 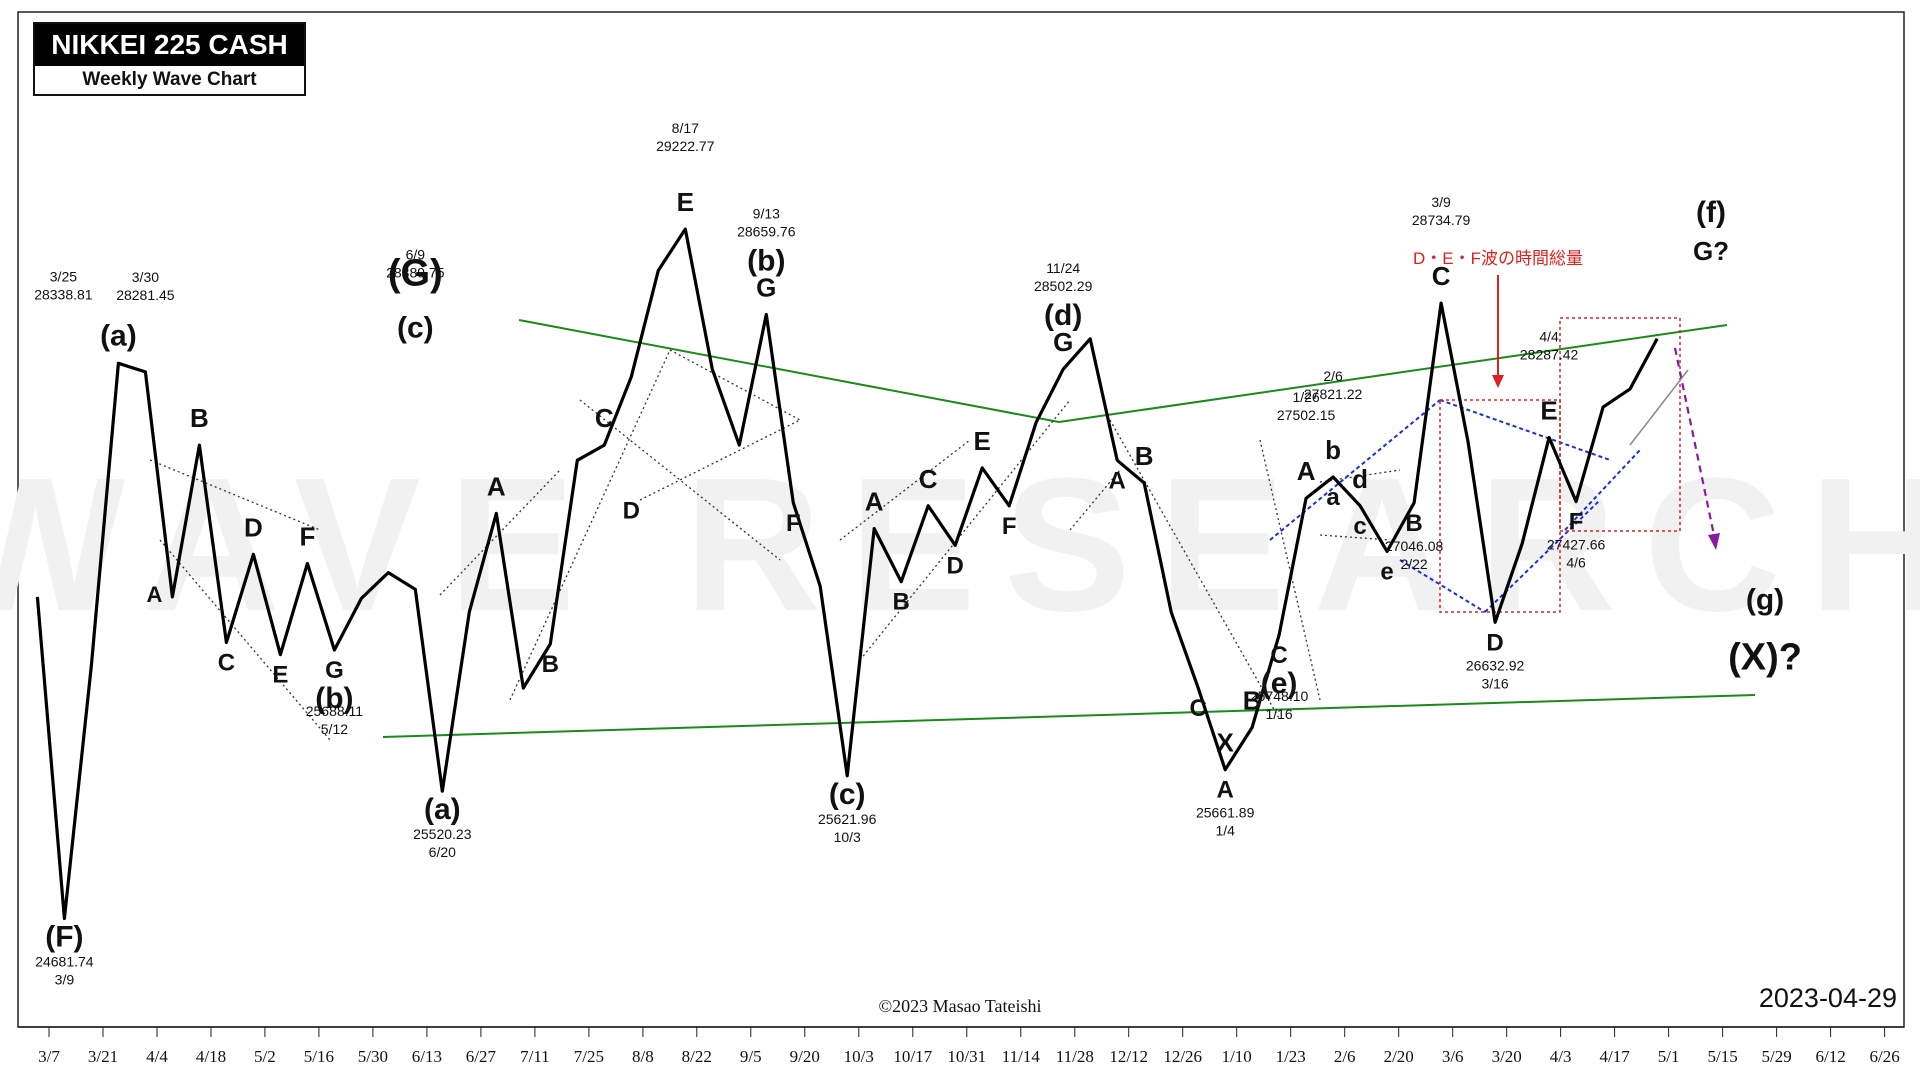 What do you see at coordinates (697, 1056) in the screenshot?
I see `x-tick-label-12: 8/22` at bounding box center [697, 1056].